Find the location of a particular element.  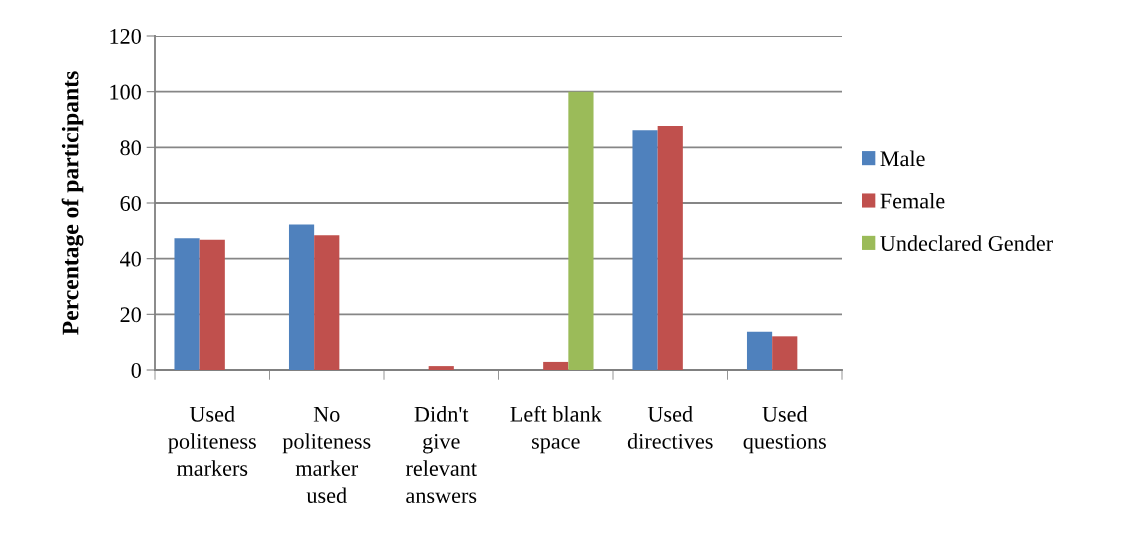

y-tick-label: 80 is located at coordinates (130, 148).